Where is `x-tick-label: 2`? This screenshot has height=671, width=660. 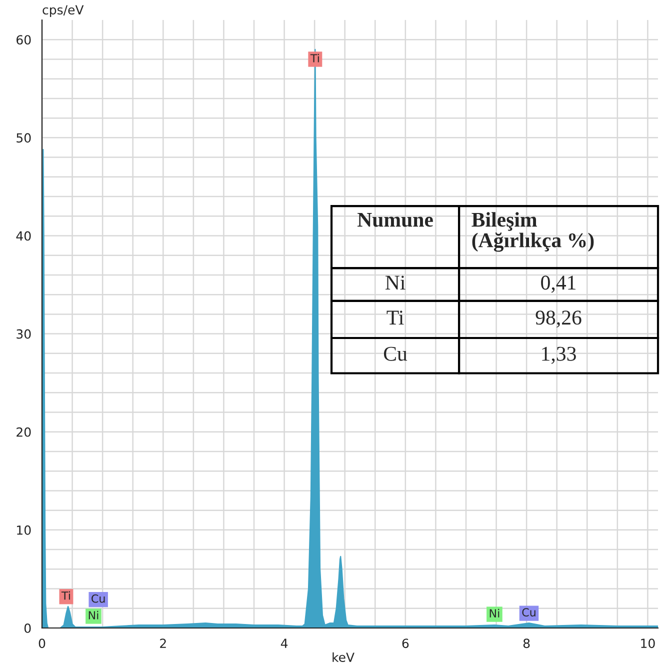
x-tick-label: 2 is located at coordinates (163, 643).